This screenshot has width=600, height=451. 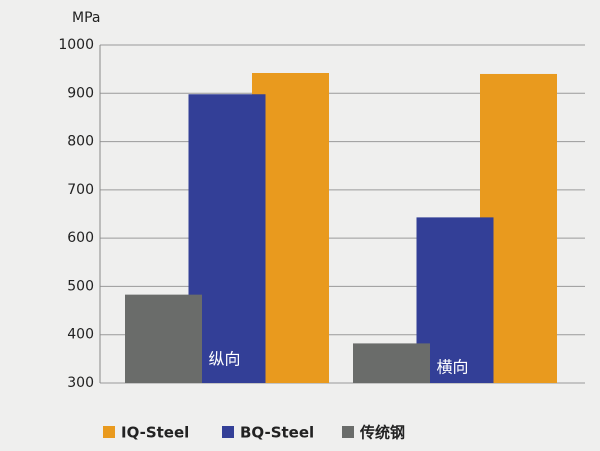 I want to click on legend-label: 传统钢, so click(x=382, y=433).